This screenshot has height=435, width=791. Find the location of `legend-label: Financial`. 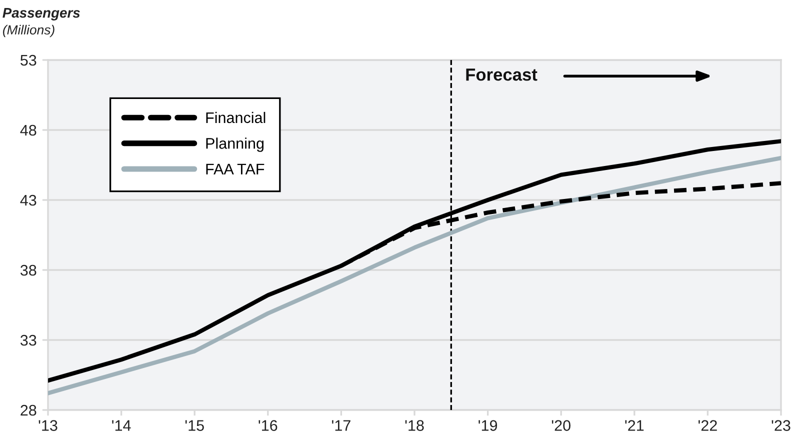

legend-label: Financial is located at coordinates (236, 118).